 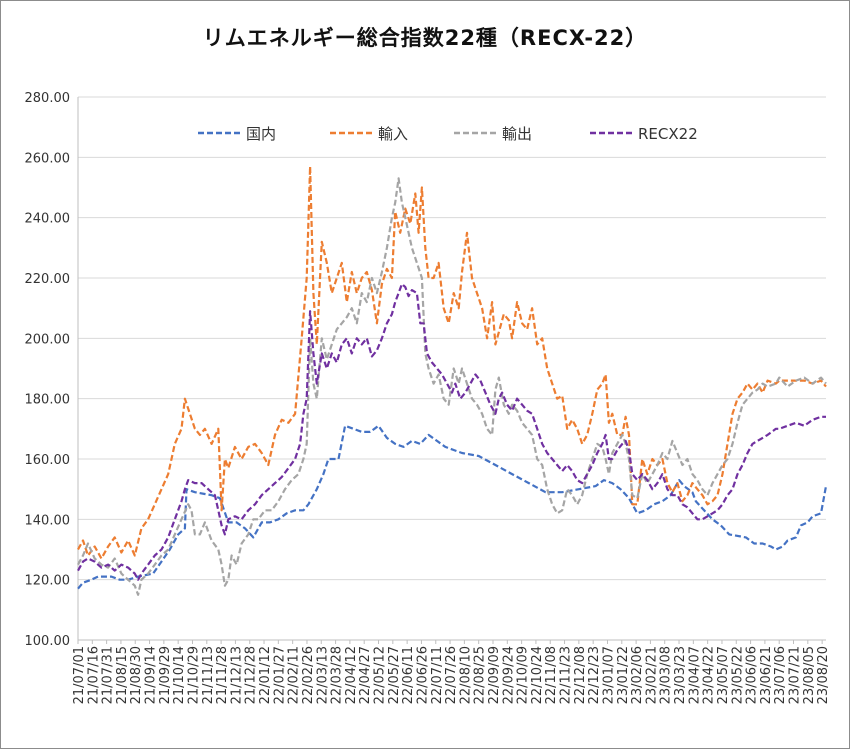 I want to click on x-tick-label: 21/11/28, so click(x=222, y=675).